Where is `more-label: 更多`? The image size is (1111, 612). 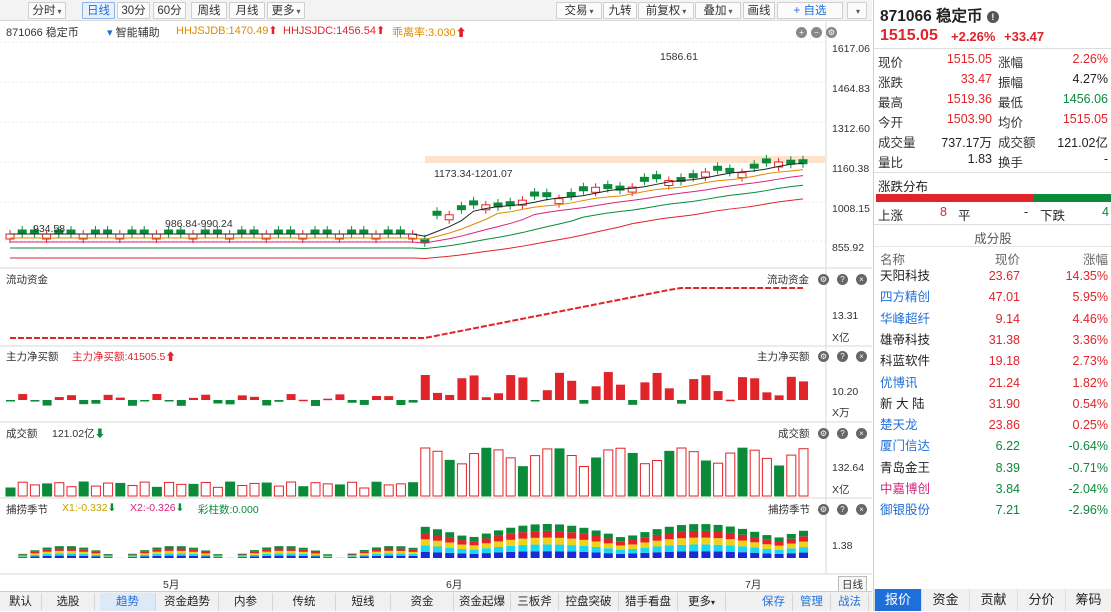
more-label: 更多 is located at coordinates (699, 602).